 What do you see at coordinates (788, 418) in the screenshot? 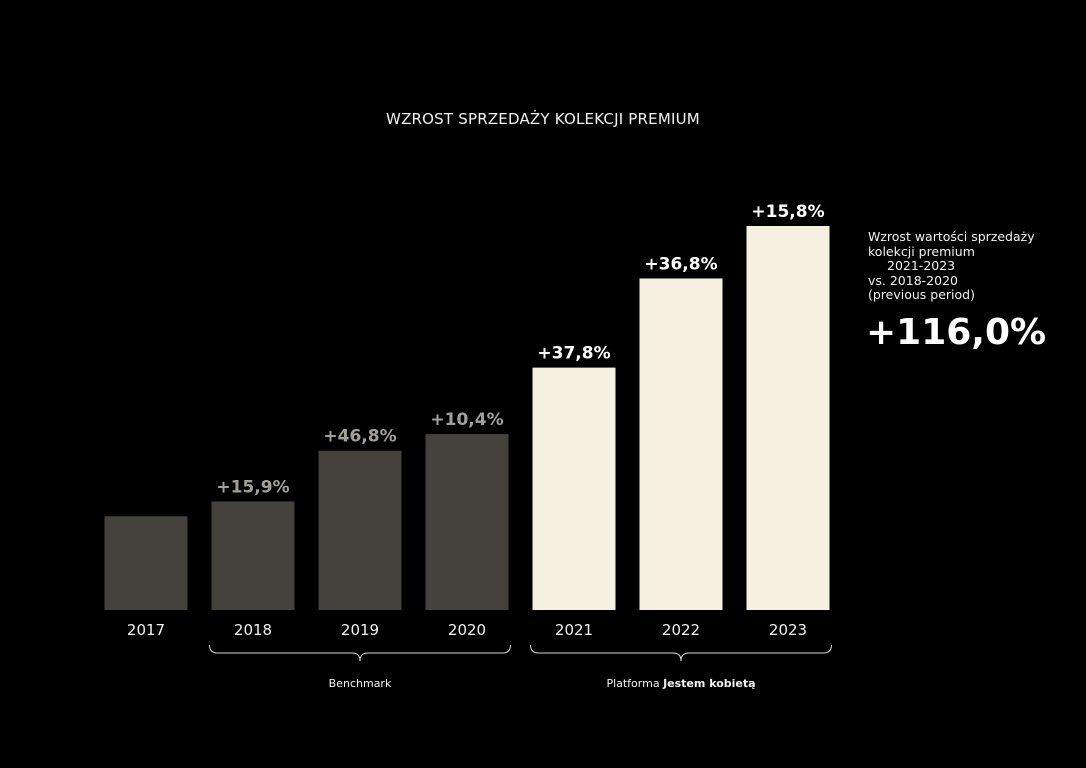
I see `bar-2023` at bounding box center [788, 418].